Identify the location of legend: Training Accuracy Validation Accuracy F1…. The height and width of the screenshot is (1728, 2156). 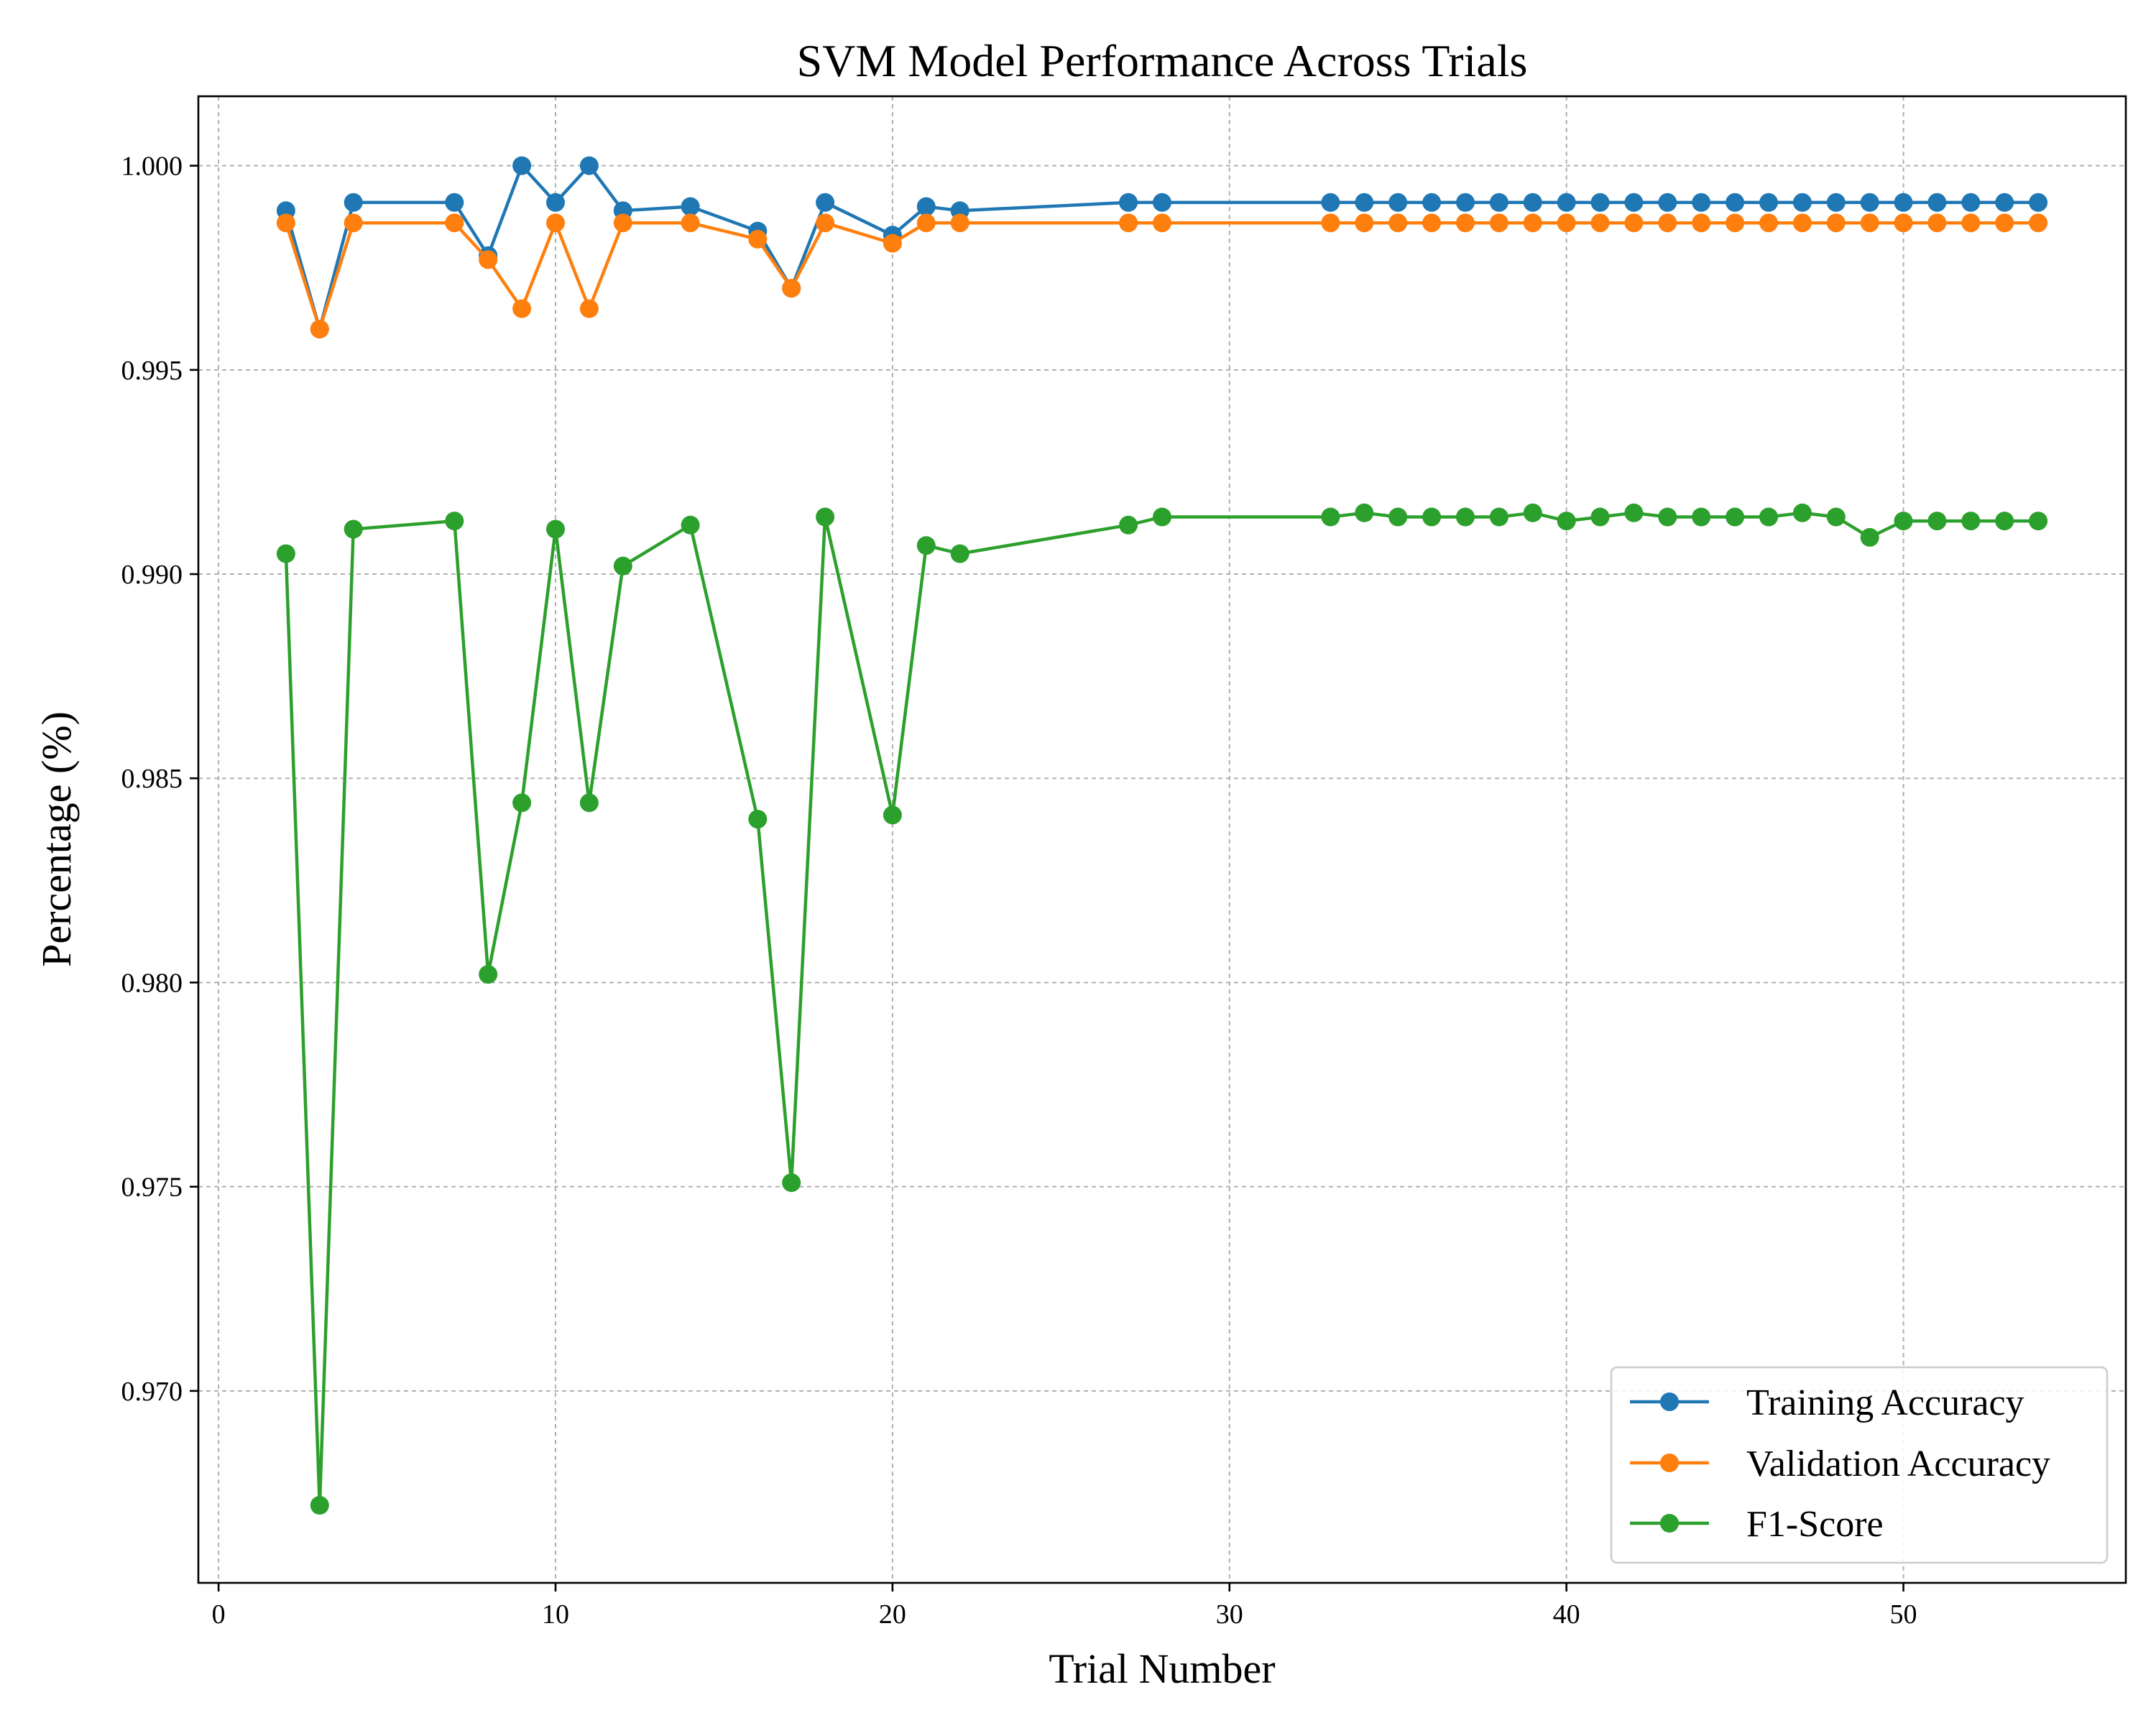
(1859, 1465).